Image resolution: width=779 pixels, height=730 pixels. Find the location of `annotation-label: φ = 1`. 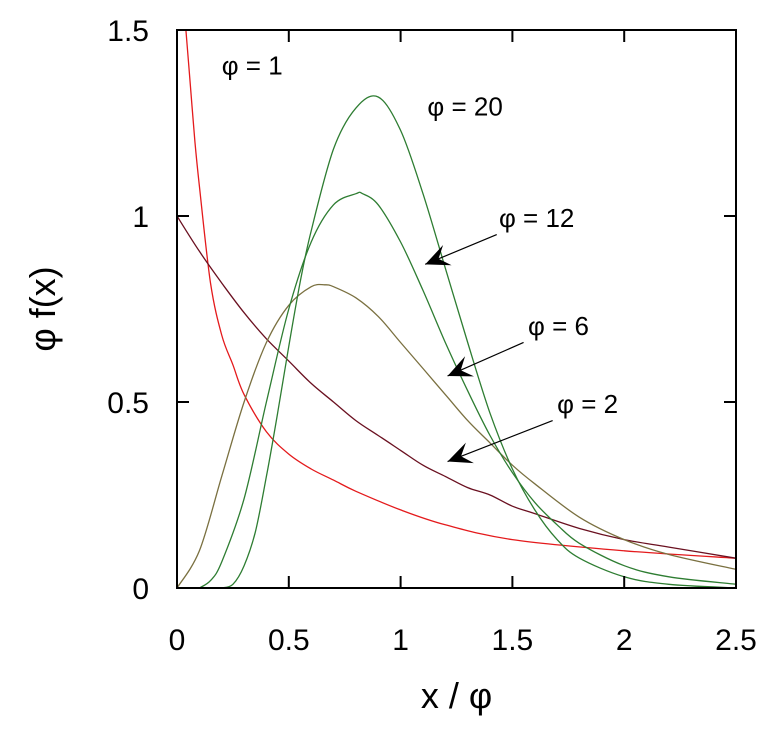

annotation-label: φ = 1 is located at coordinates (252, 66).